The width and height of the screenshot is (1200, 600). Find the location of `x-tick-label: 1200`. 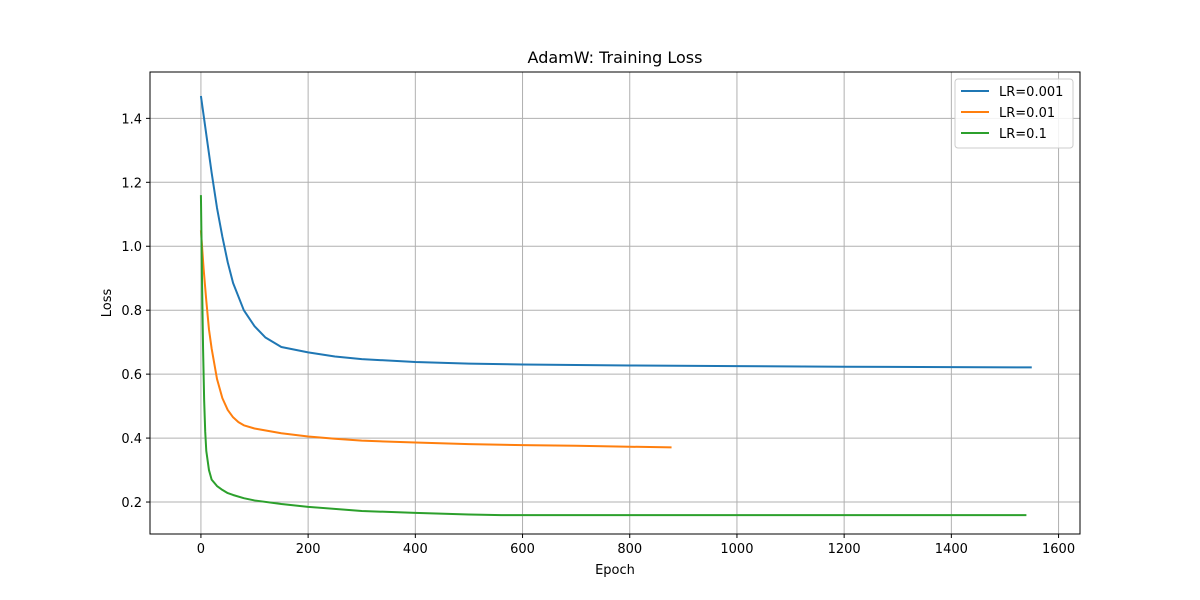

x-tick-label: 1200 is located at coordinates (844, 549).